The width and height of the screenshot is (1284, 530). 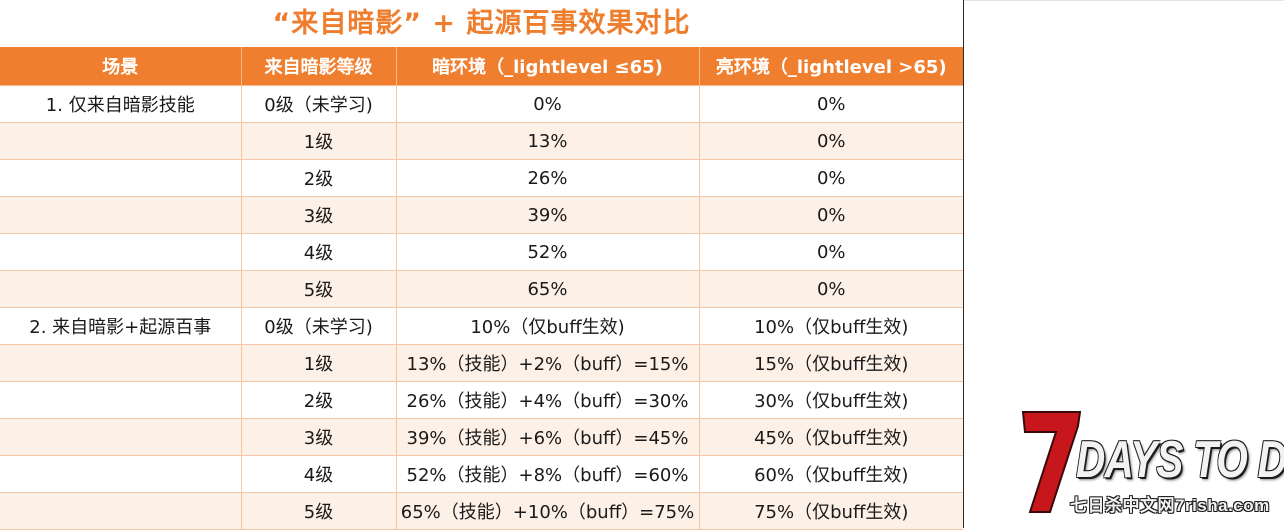 I want to click on cell-dark: 39%（技能）+6%（buff）=45%, so click(x=547, y=437).